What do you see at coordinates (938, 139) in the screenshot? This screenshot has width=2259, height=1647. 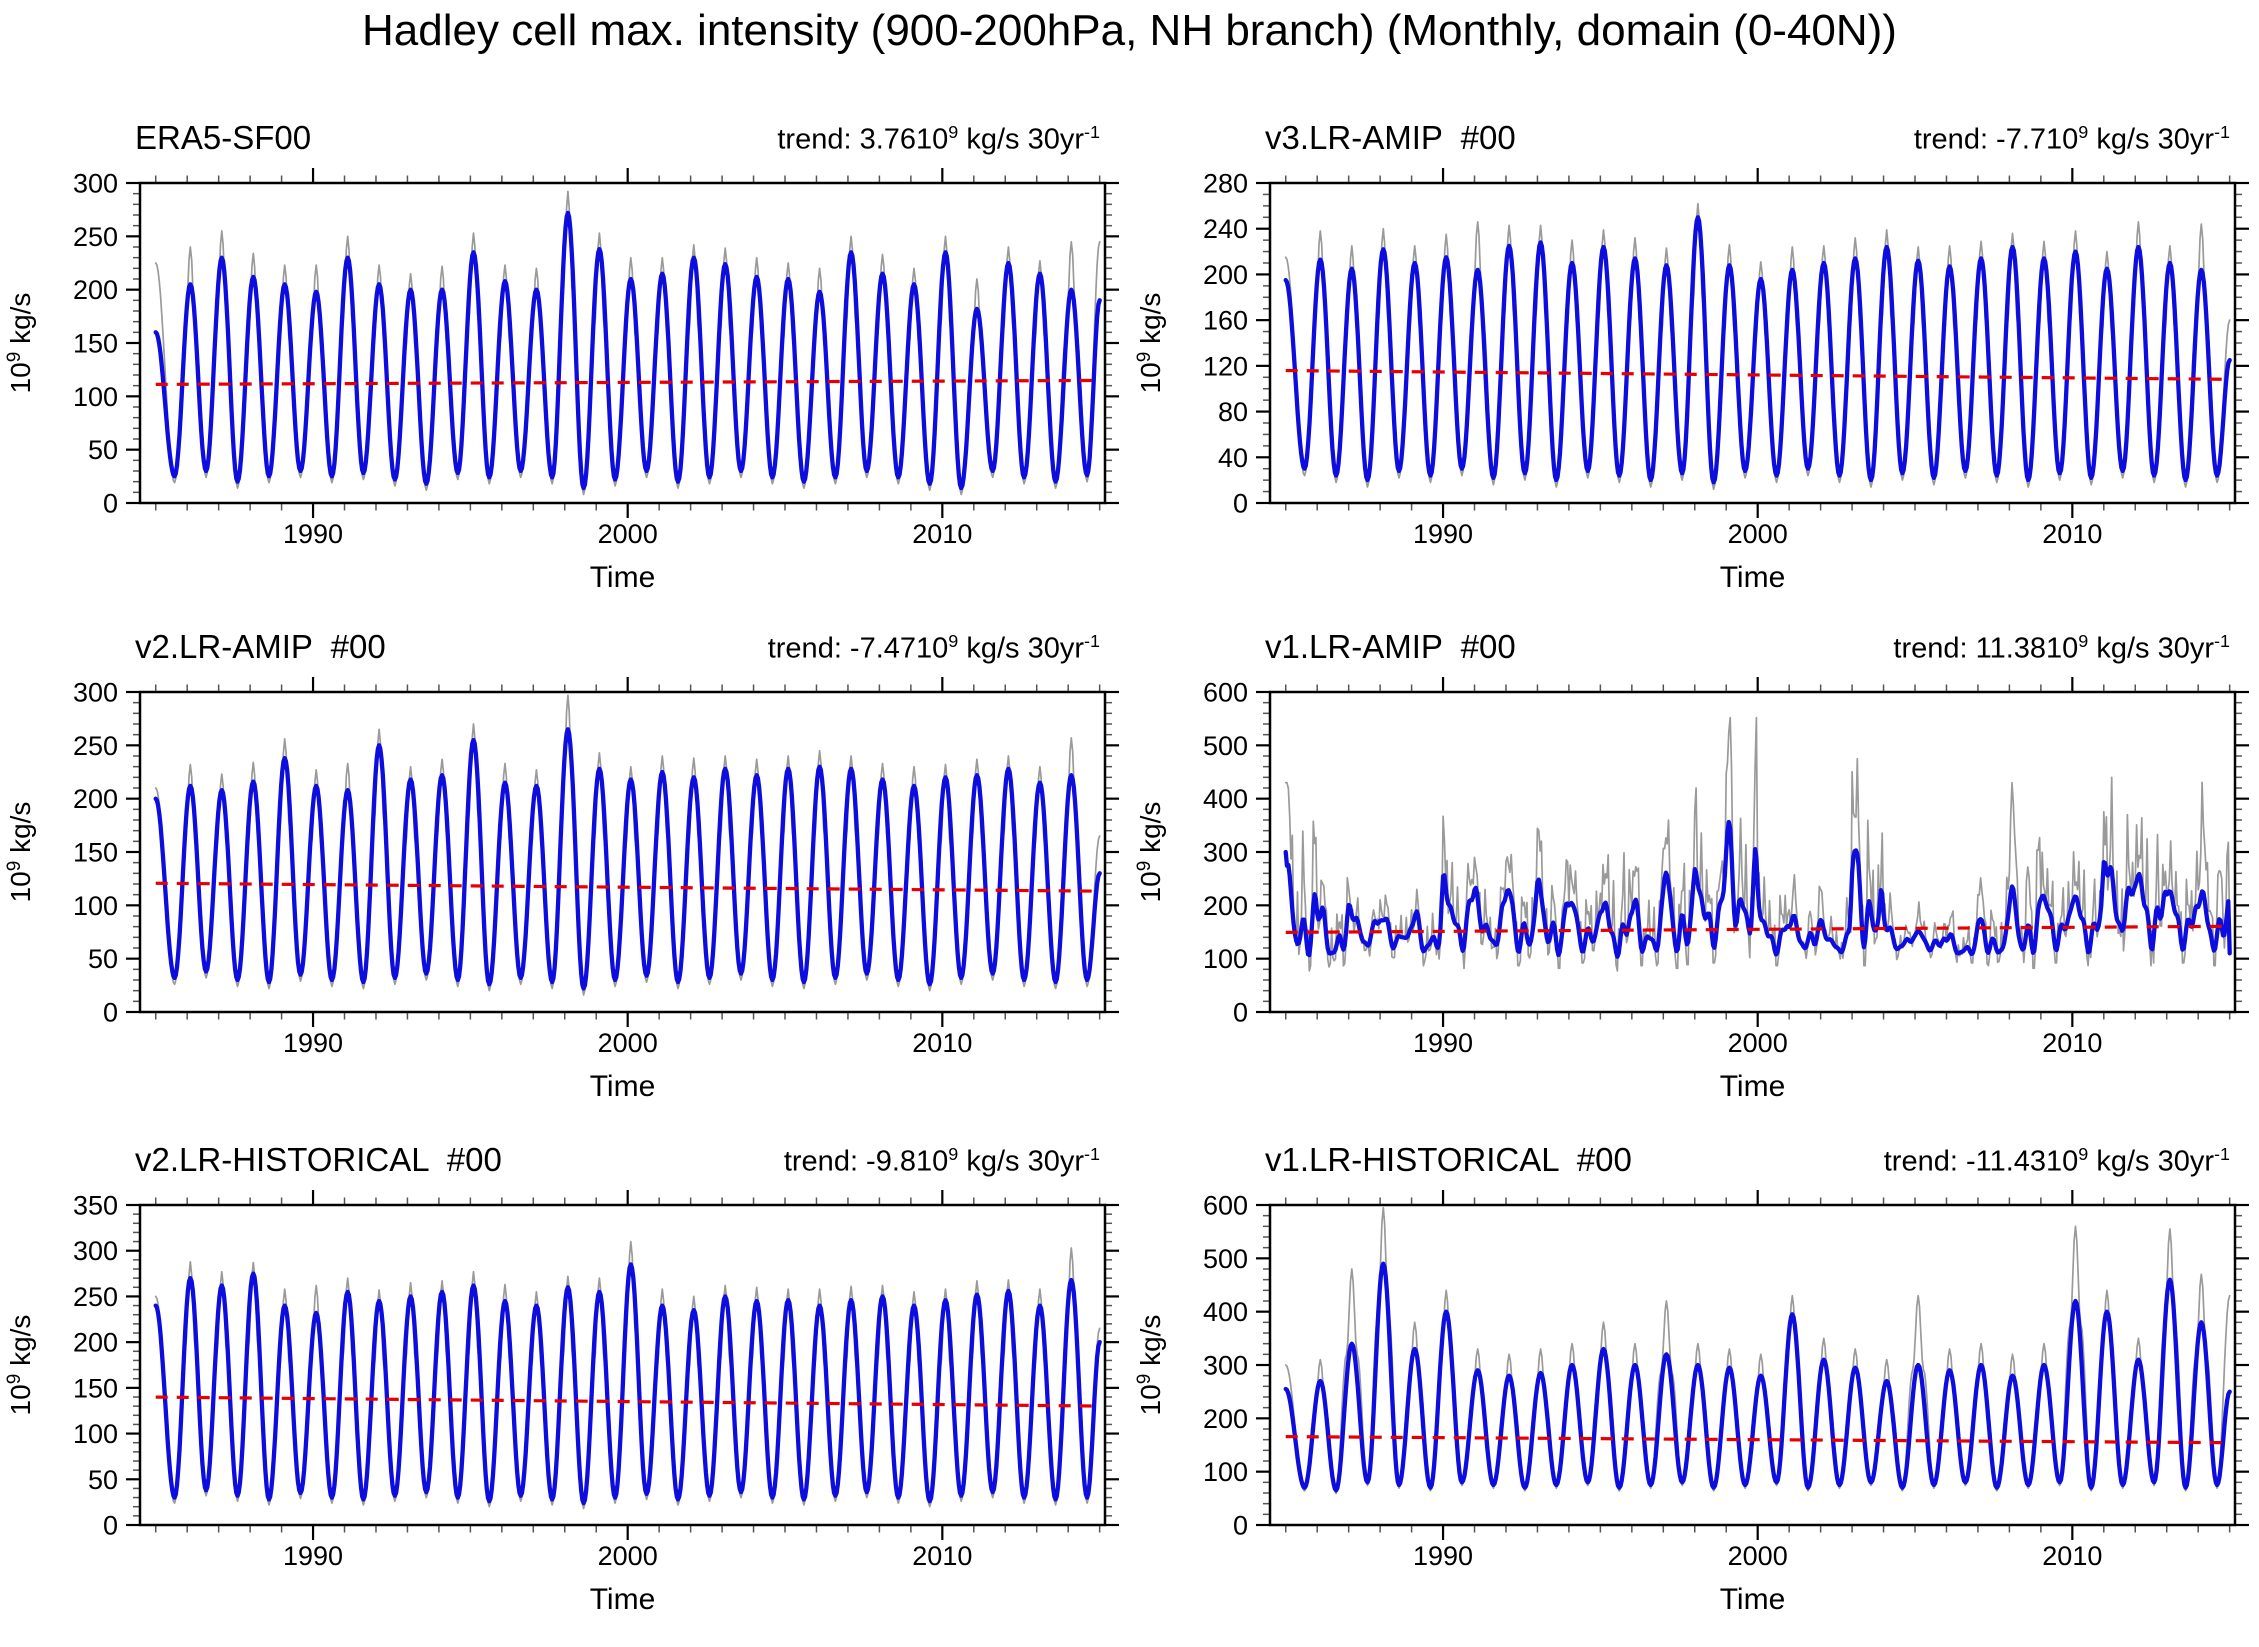 I see `panel-trend-label: trend: 3.76109 kg/s 30yr-1` at bounding box center [938, 139].